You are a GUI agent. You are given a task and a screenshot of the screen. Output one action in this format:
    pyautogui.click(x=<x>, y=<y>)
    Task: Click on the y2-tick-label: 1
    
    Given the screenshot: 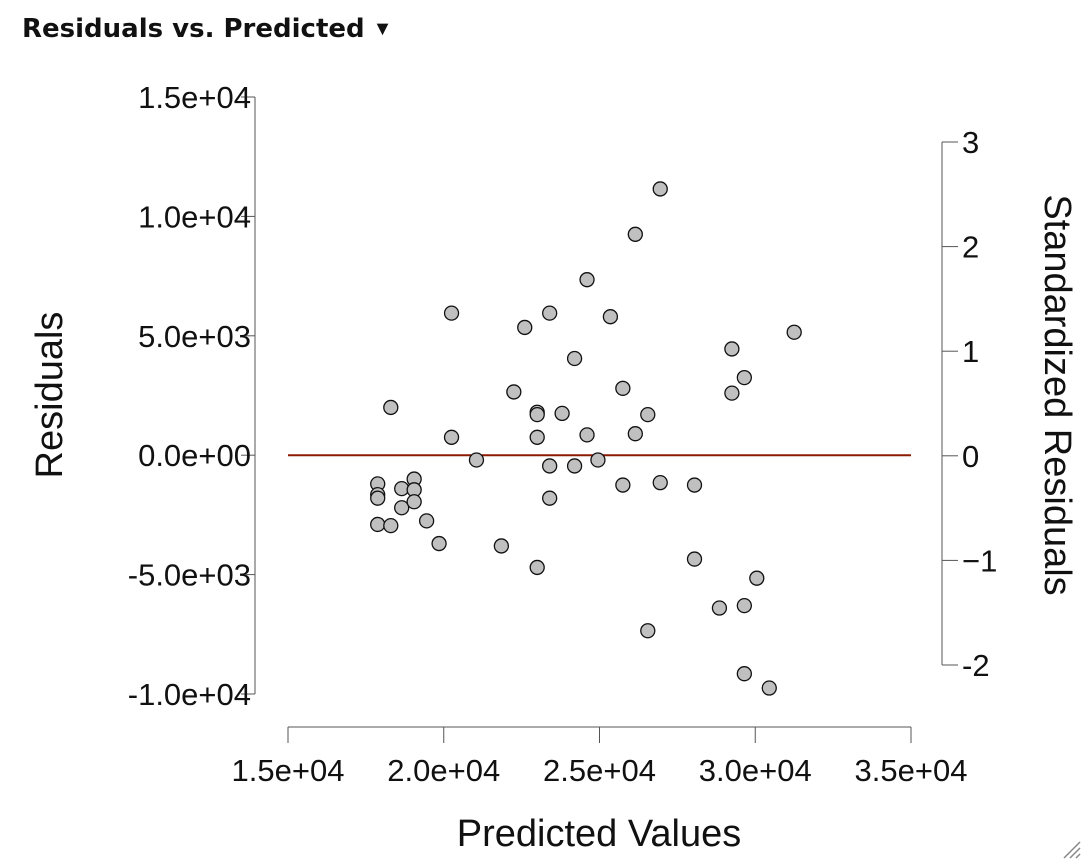 What is the action you would take?
    pyautogui.click(x=970, y=351)
    